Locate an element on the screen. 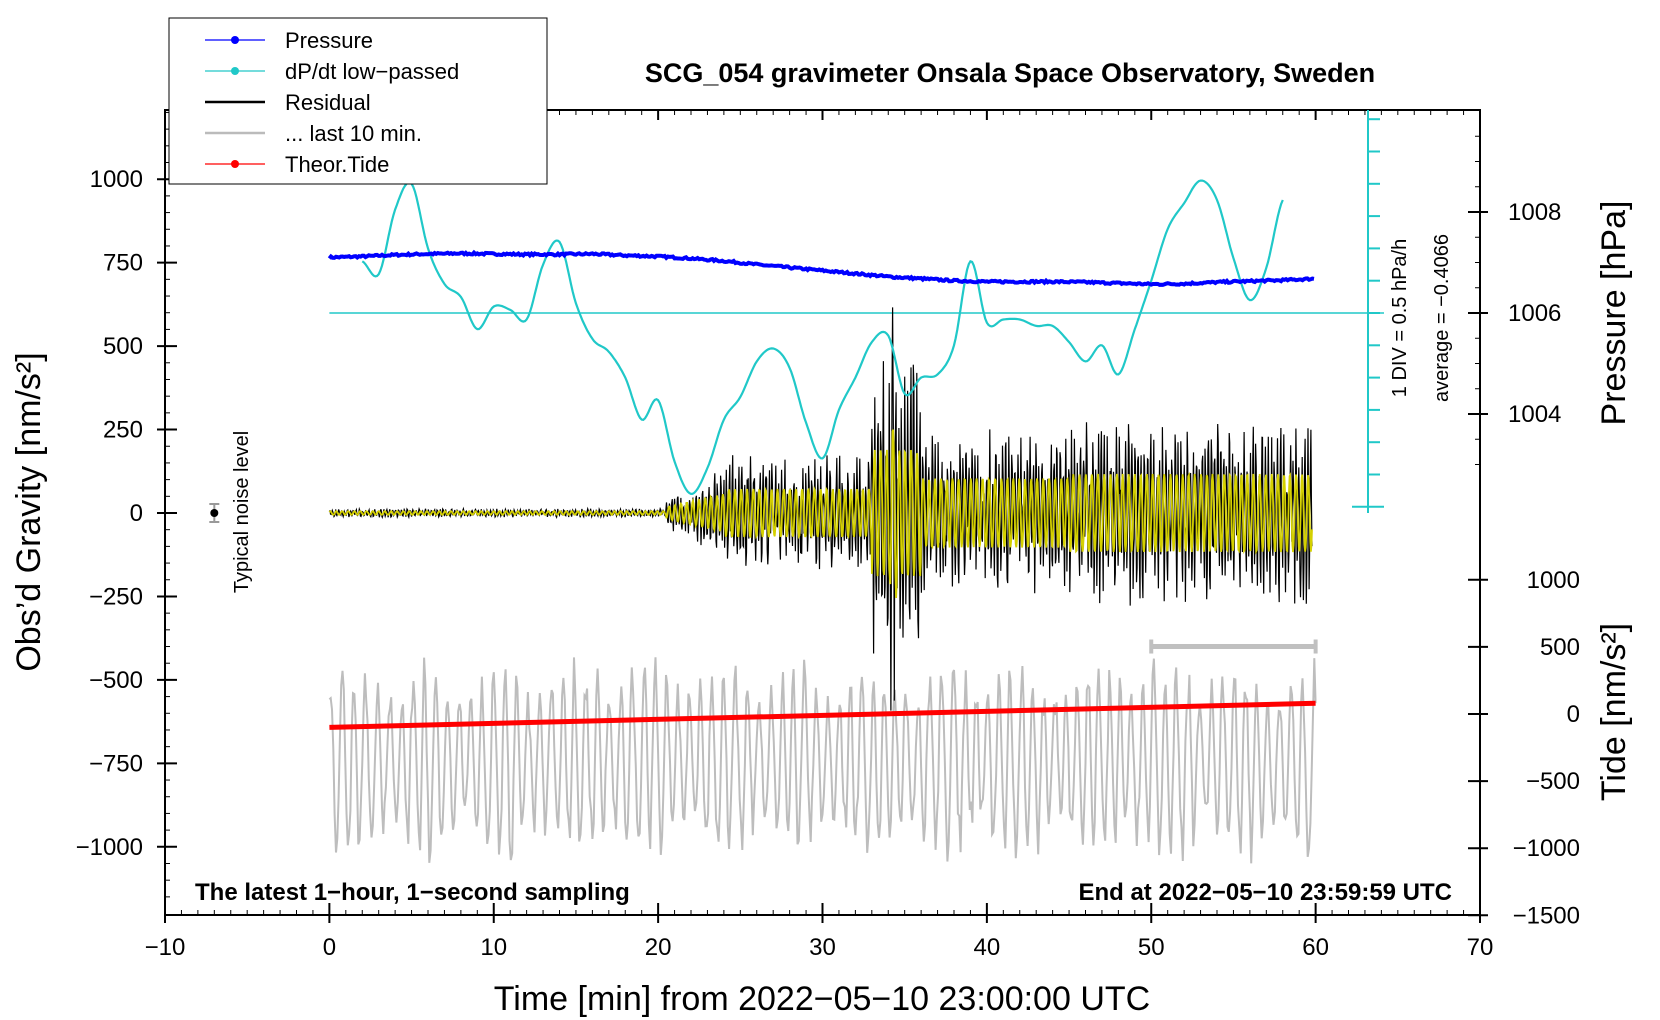 Image resolution: width=1660 pixels, height=1020 pixels. tide-tick-label: −500 is located at coordinates (1553, 781).